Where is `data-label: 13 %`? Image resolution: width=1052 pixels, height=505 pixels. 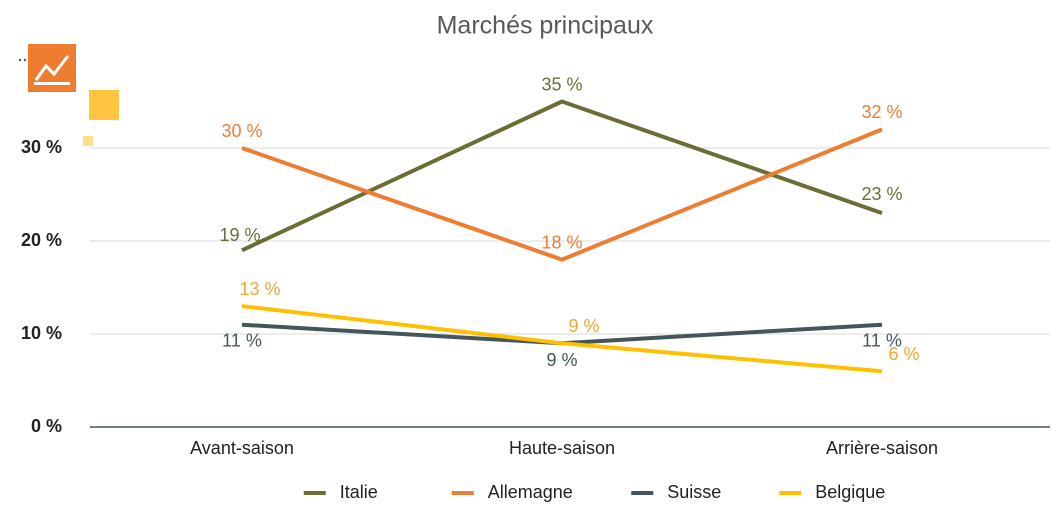
data-label: 13 % is located at coordinates (259, 289).